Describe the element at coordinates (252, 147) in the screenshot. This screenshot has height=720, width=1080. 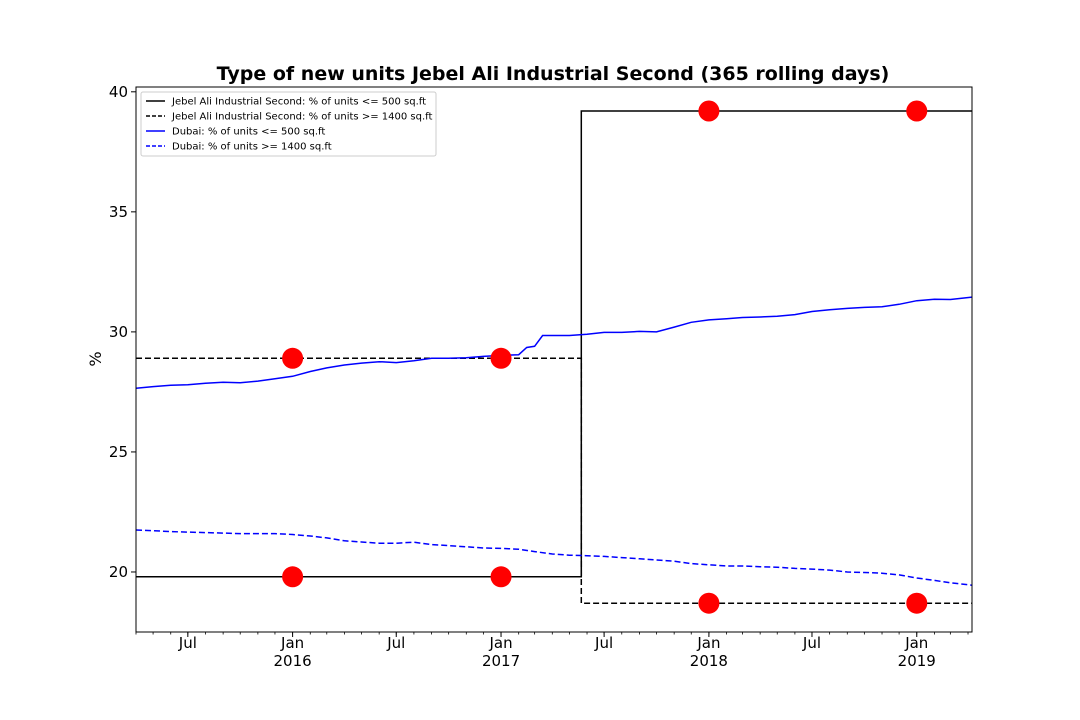
I see `legend-label-4: Dubai: % of units >= 1400 sq.ft` at that location.